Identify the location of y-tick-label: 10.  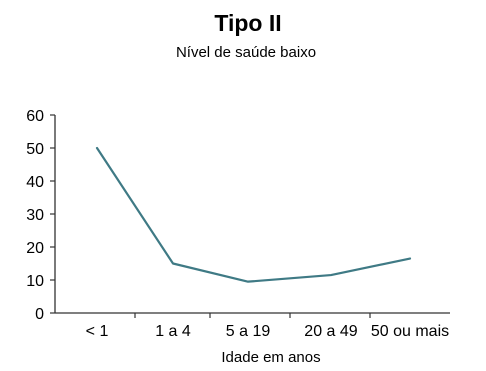
(35, 281).